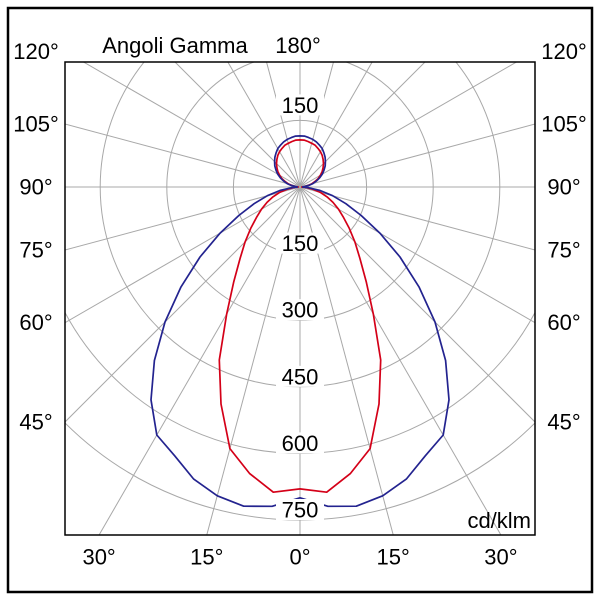 This screenshot has width=600, height=600. Describe the element at coordinates (298, 45) in the screenshot. I see `top-angle-label: 180°` at that location.